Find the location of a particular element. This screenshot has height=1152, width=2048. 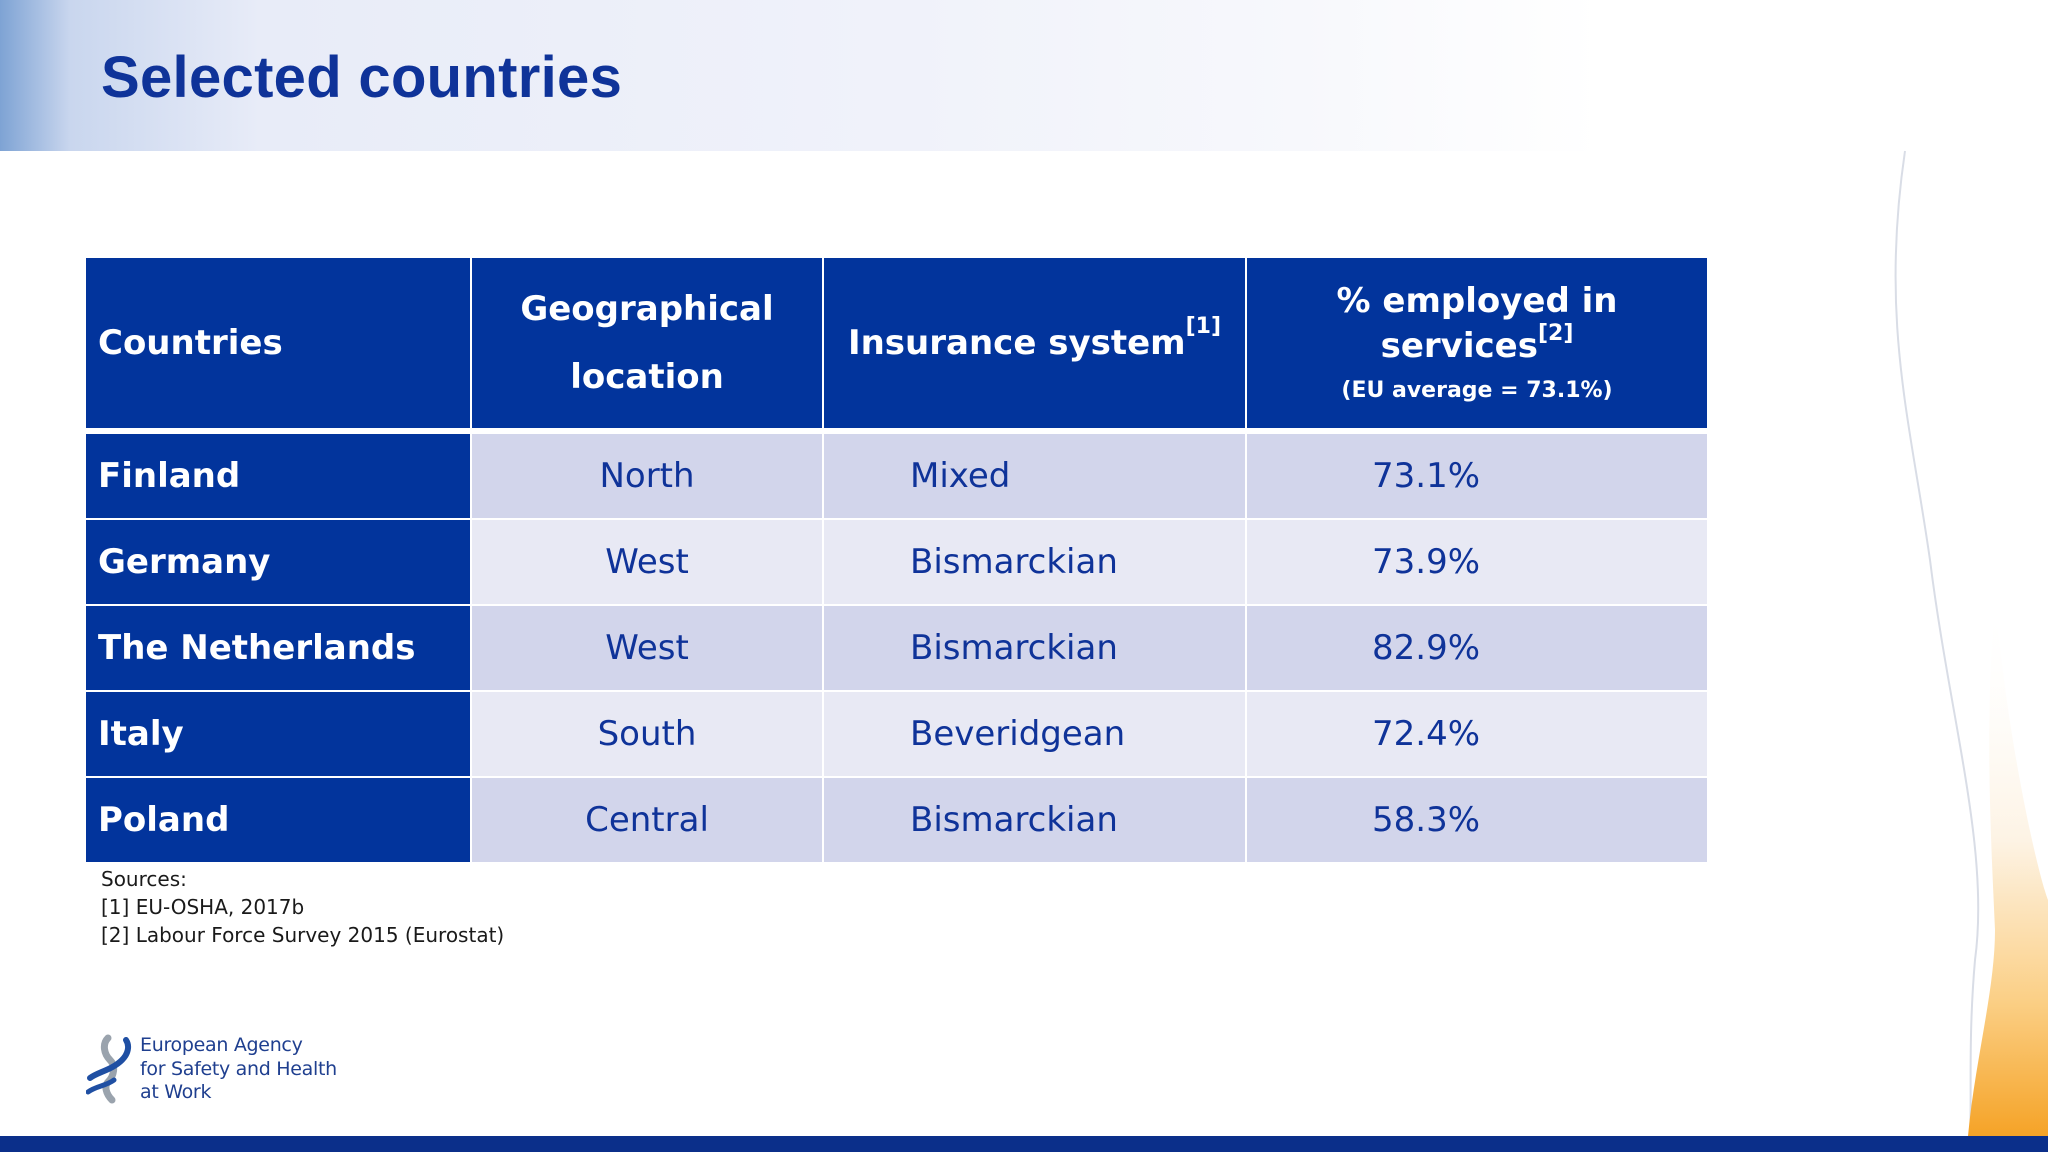

cell-country: The Netherlands is located at coordinates (279, 649).